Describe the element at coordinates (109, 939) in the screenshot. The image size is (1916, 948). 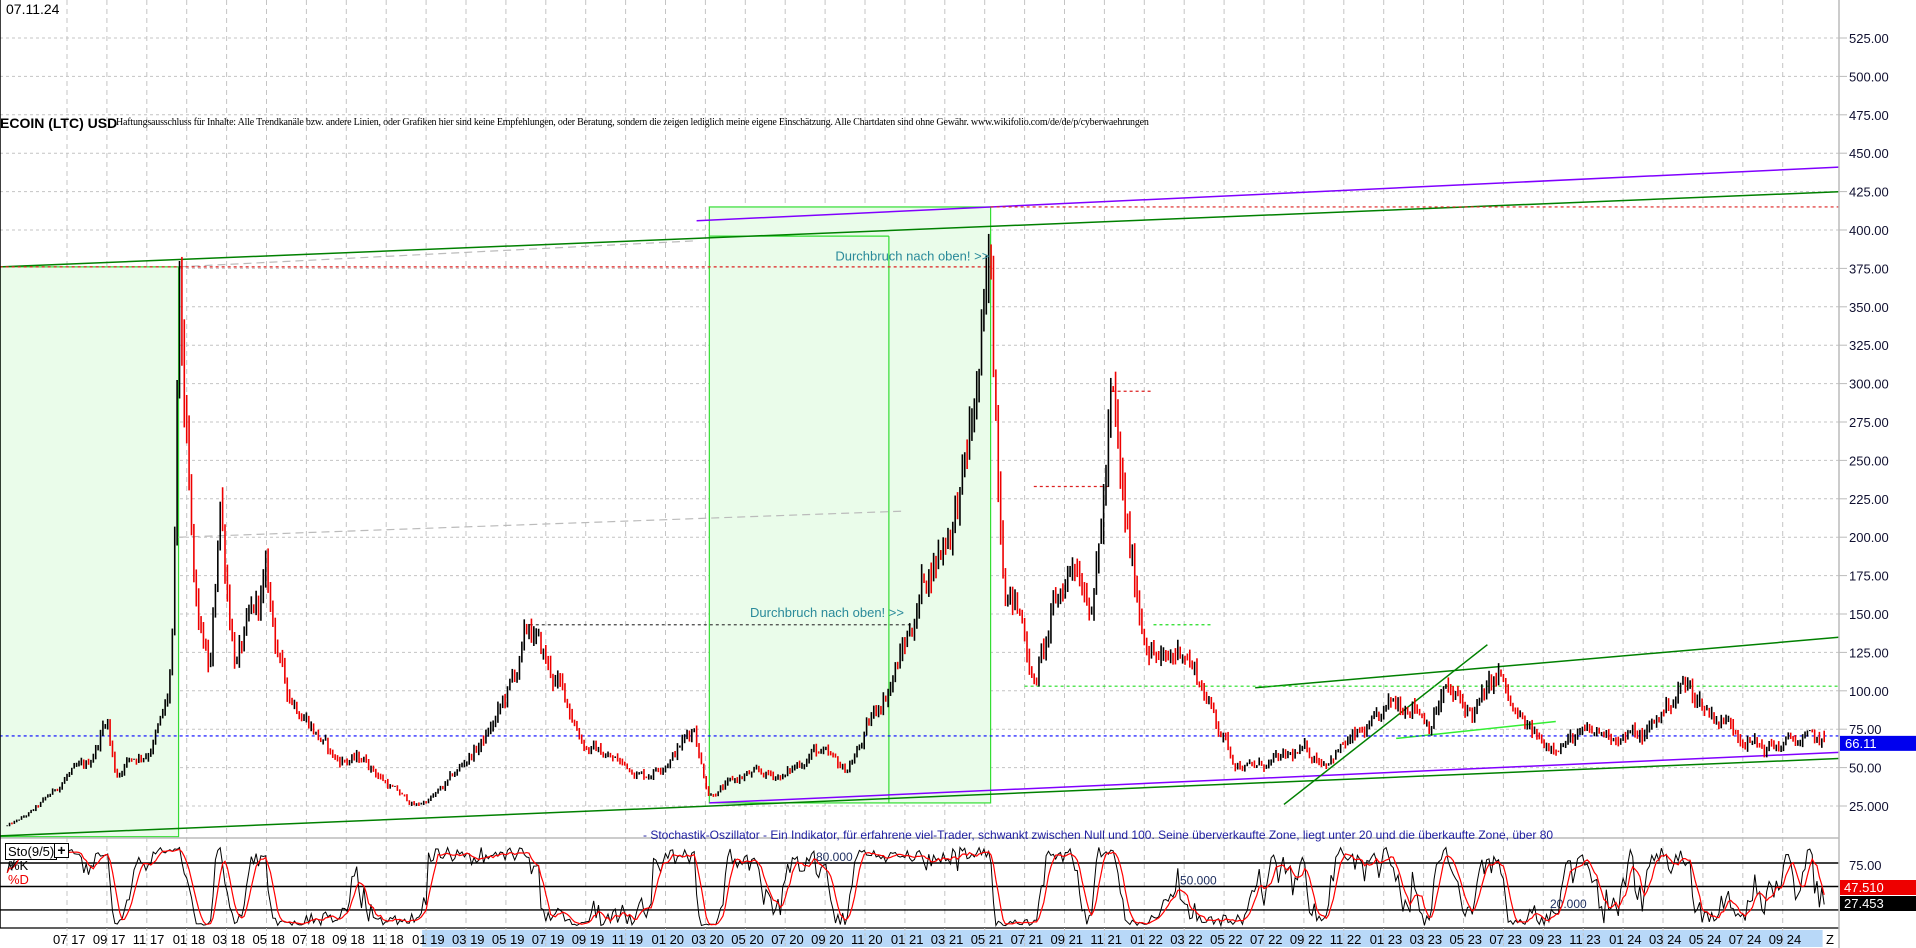
I see `x-tick-label: 09 17` at that location.